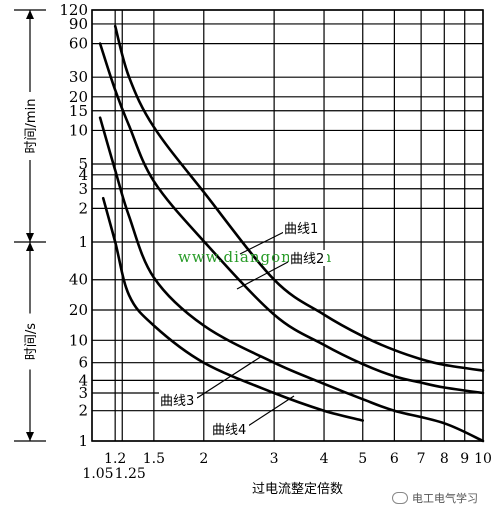 This screenshot has height=509, width=500. Describe the element at coordinates (73, 10) in the screenshot. I see `y-tick-label: 120` at that location.